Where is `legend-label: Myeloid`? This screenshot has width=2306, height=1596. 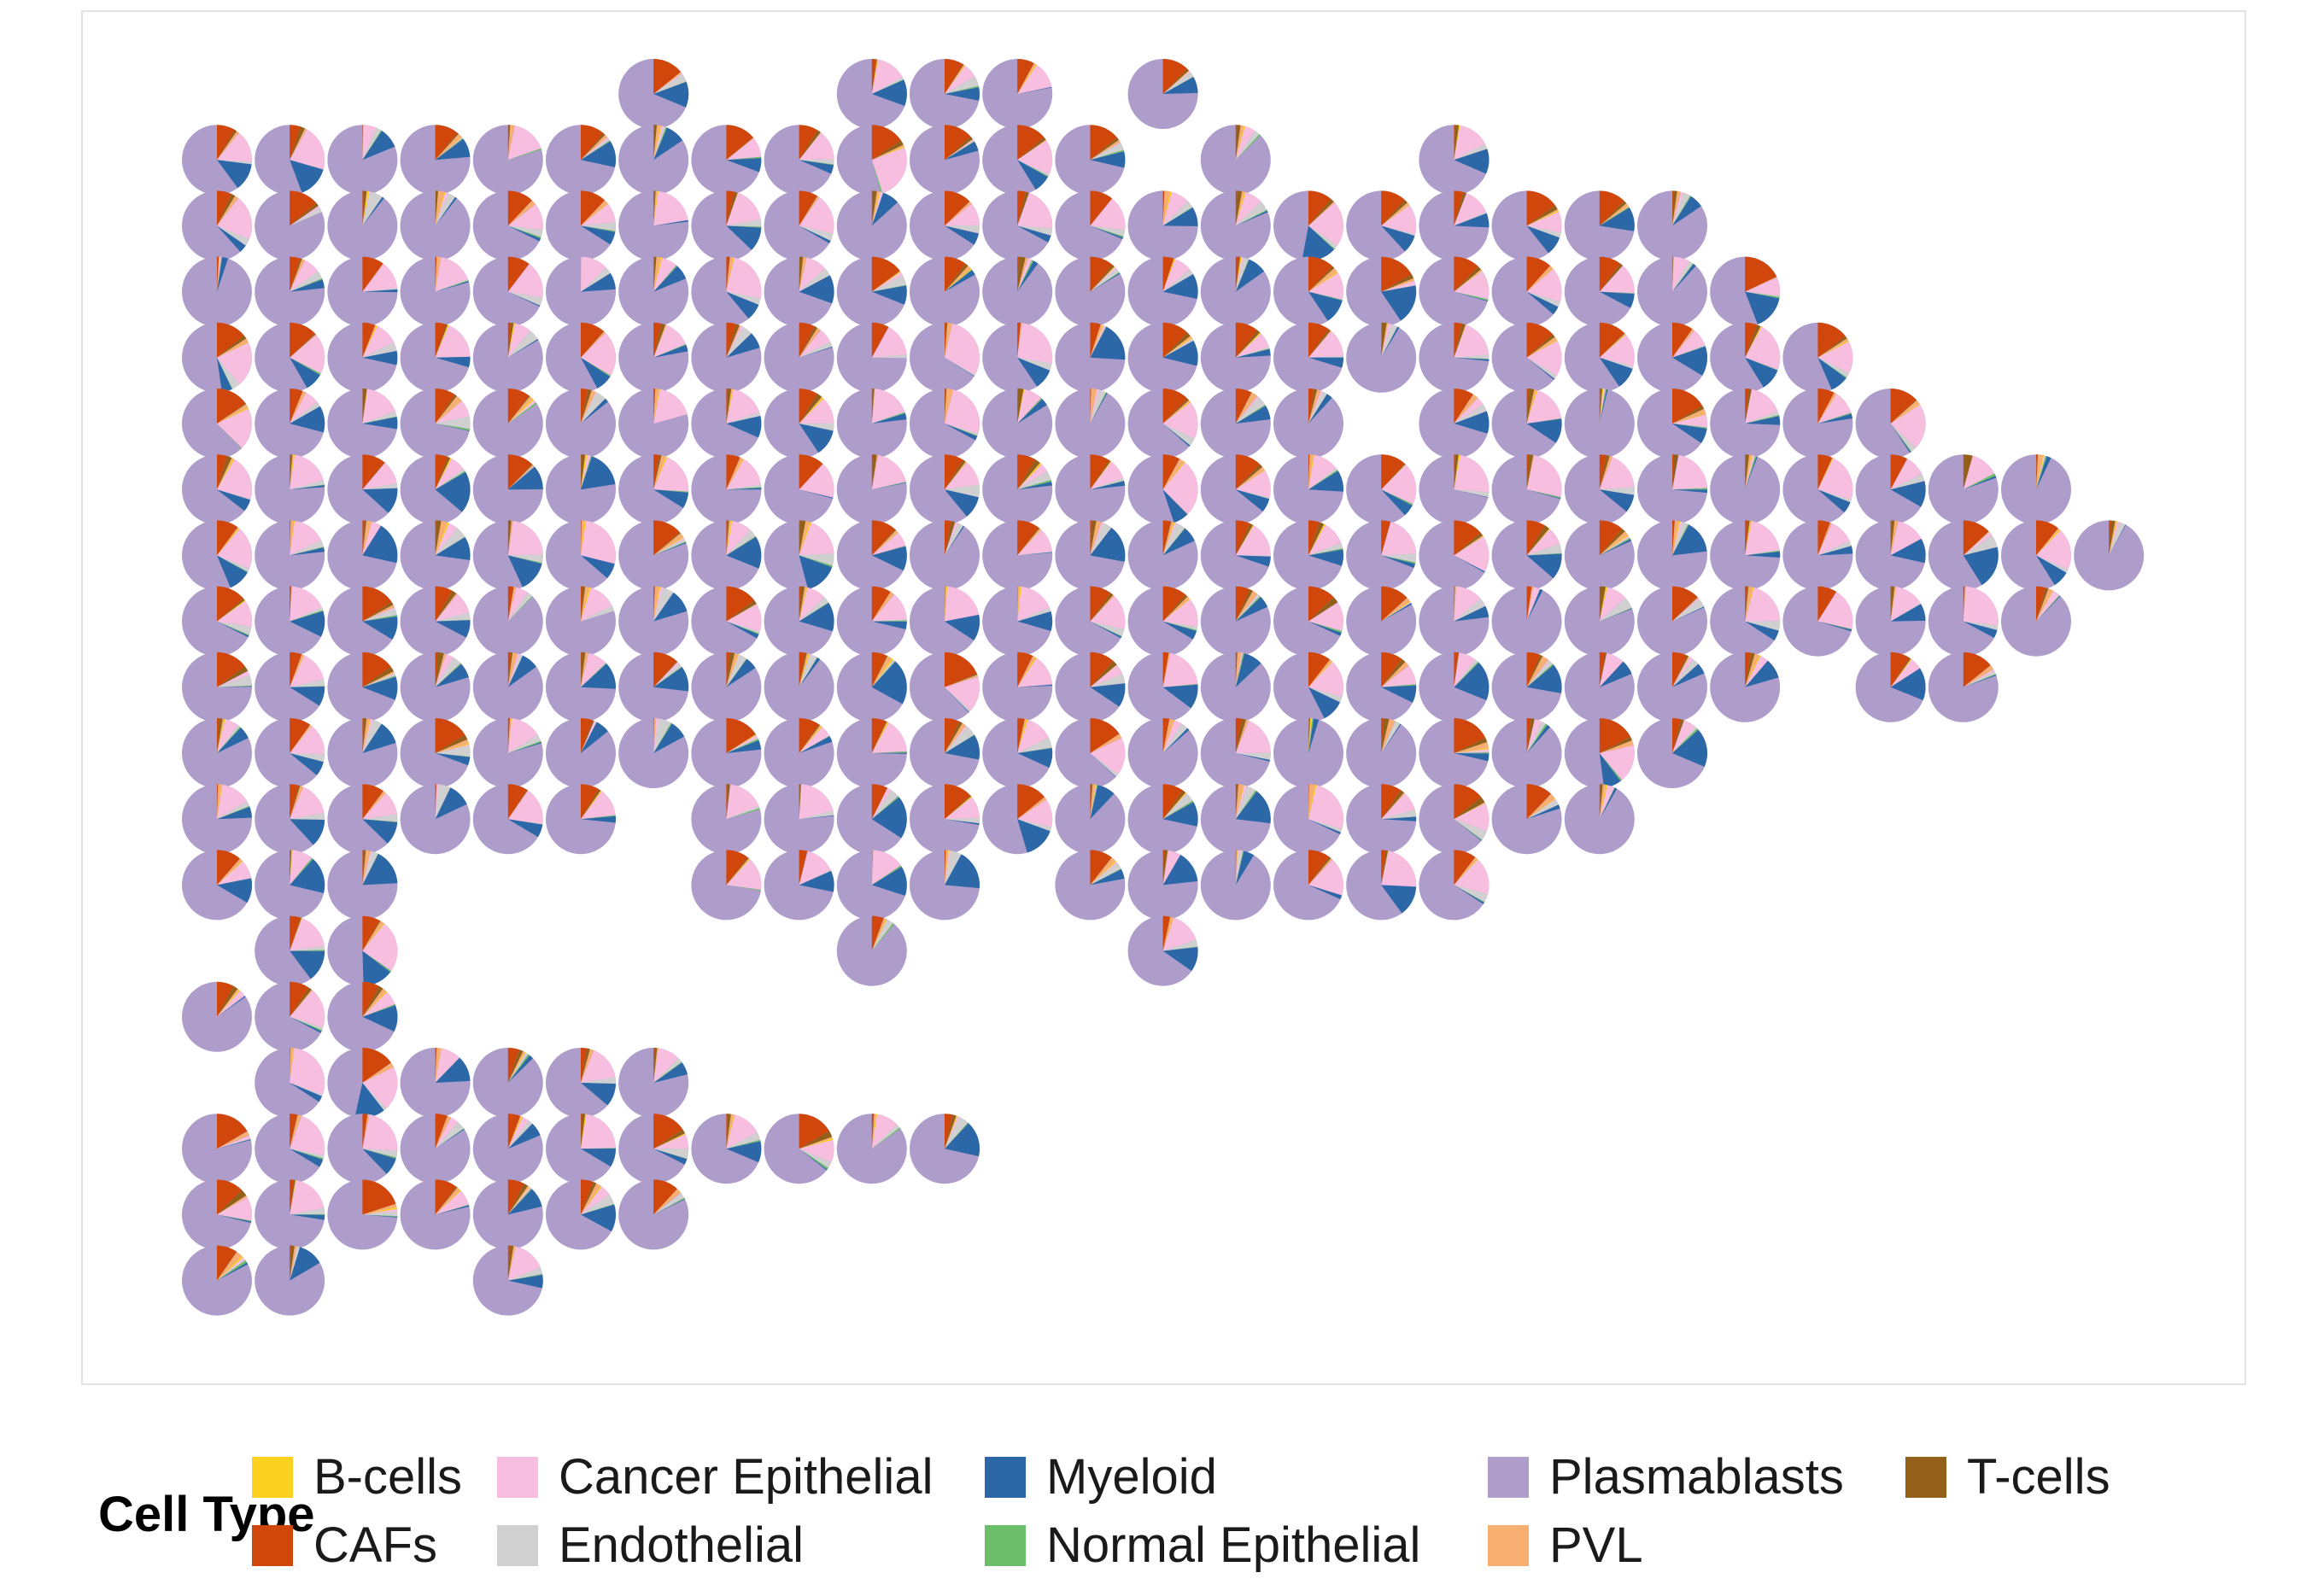 legend-label: Myeloid is located at coordinates (1131, 1477).